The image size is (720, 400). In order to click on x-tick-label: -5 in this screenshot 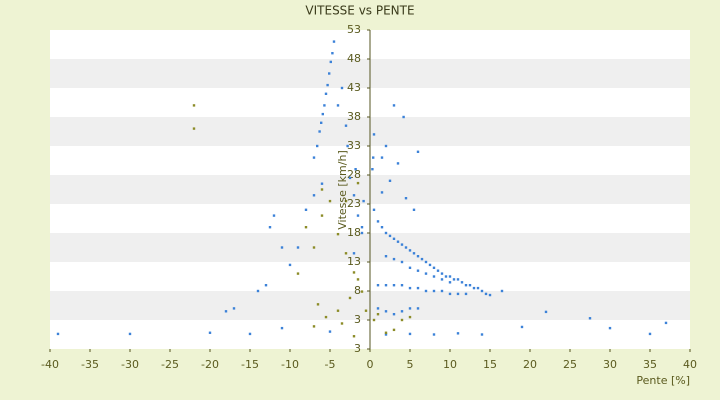, I will do `click(330, 364)`.